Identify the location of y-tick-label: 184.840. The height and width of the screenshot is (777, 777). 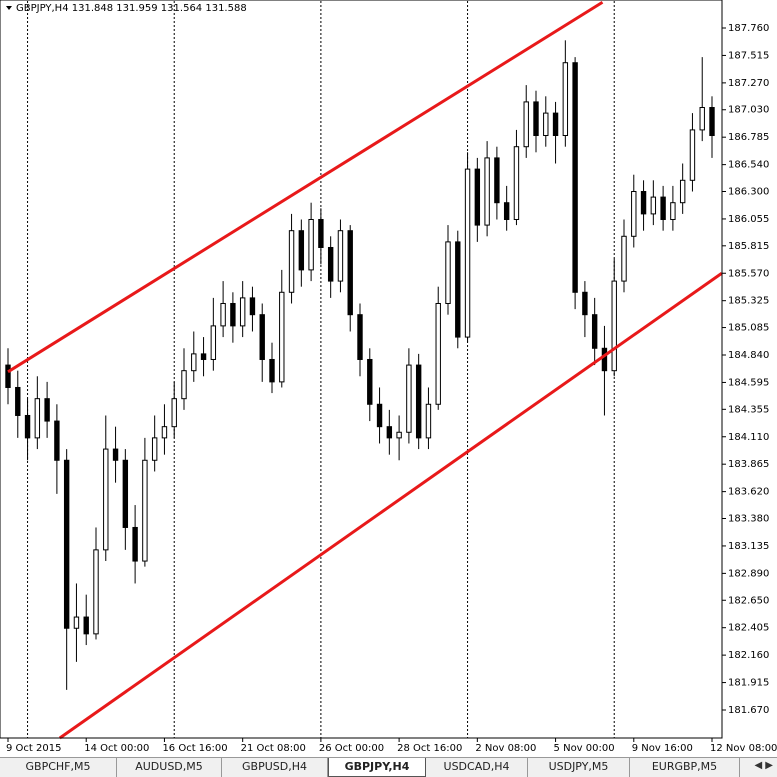
(748, 355).